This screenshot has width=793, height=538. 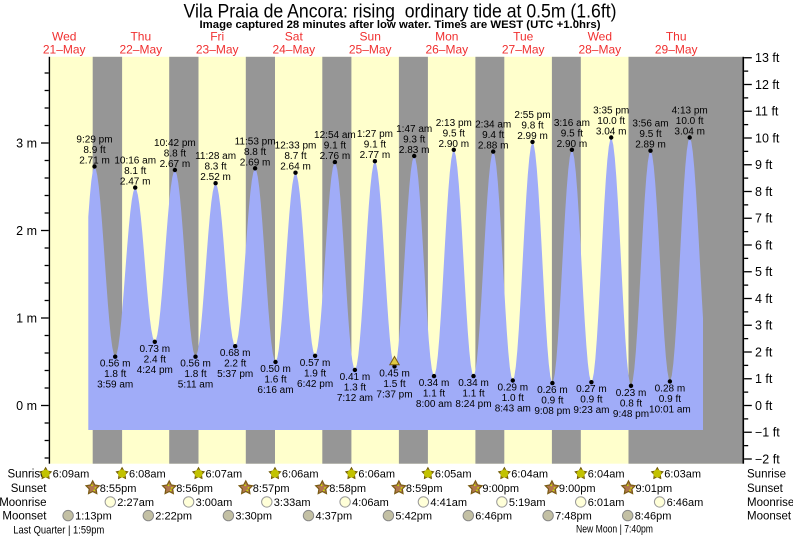 What do you see at coordinates (446, 50) in the screenshot?
I see `svg-text: 26–May` at bounding box center [446, 50].